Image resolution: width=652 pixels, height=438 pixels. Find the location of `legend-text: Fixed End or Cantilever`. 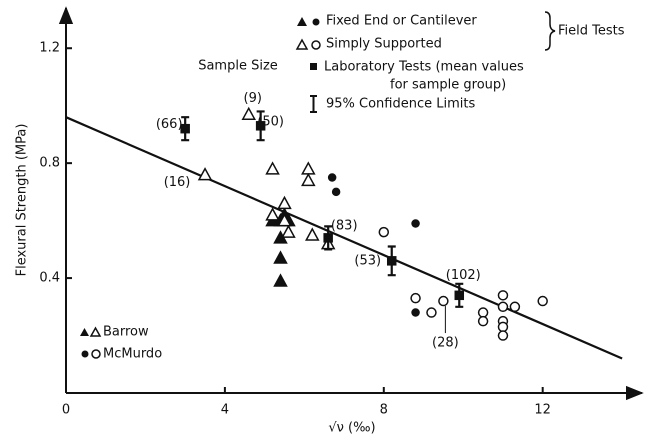

legend-text: Fixed End or Cantilever is located at coordinates (401, 21).